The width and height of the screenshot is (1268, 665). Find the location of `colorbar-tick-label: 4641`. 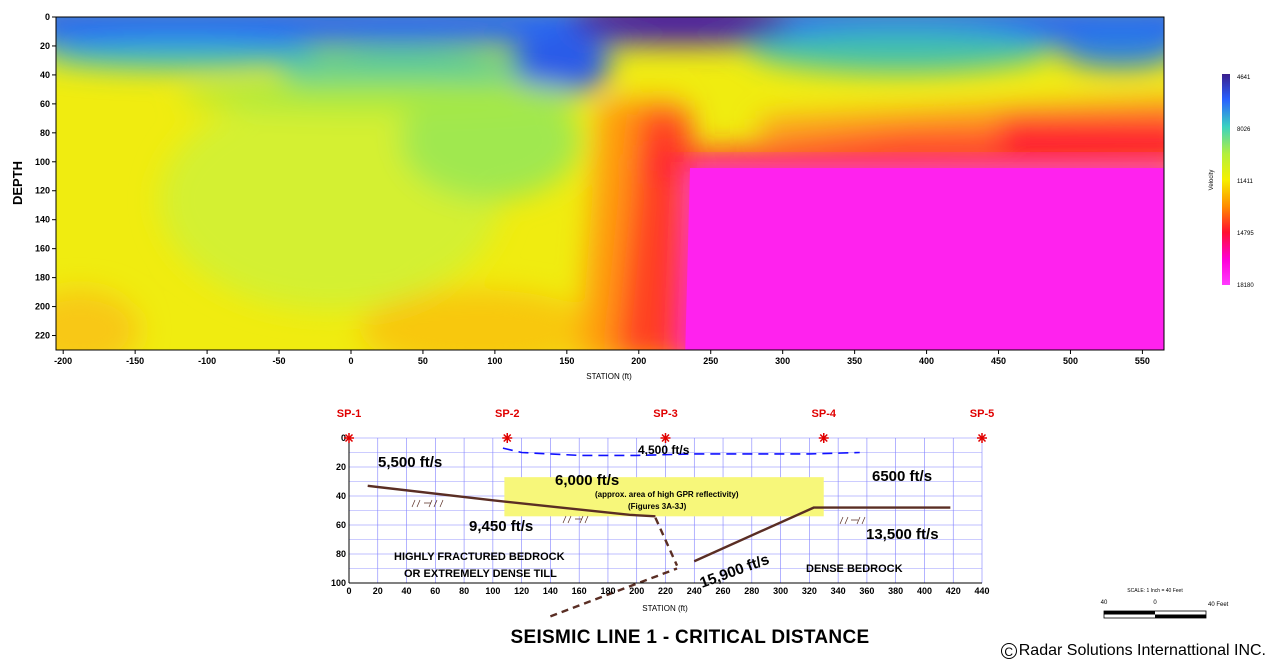

colorbar-tick-label: 4641 is located at coordinates (1244, 78).